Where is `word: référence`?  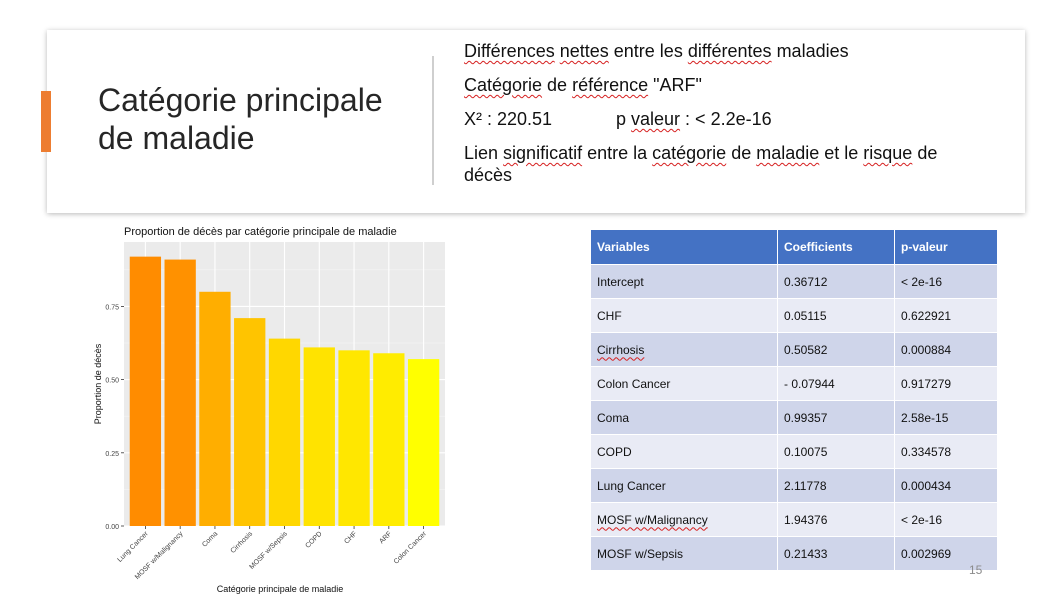
word: référence is located at coordinates (610, 85).